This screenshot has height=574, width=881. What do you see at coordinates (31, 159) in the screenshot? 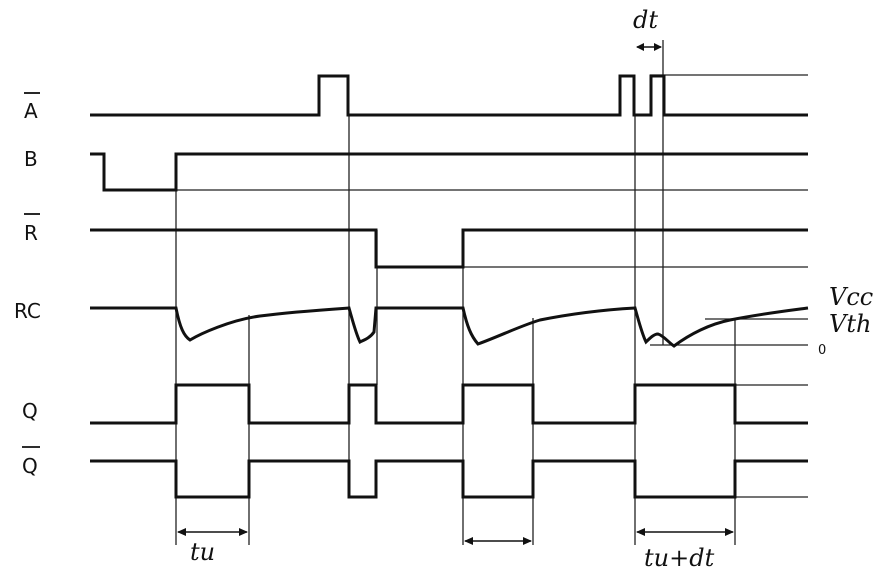
I see `signal-label-b: B` at bounding box center [31, 159].